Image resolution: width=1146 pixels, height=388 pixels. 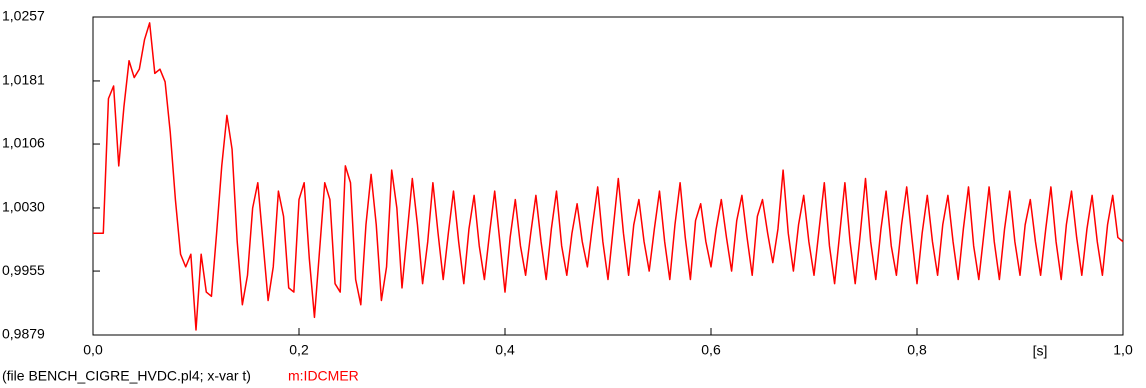 What do you see at coordinates (23, 207) in the screenshot?
I see `y-tick-label: 1,0030` at bounding box center [23, 207].